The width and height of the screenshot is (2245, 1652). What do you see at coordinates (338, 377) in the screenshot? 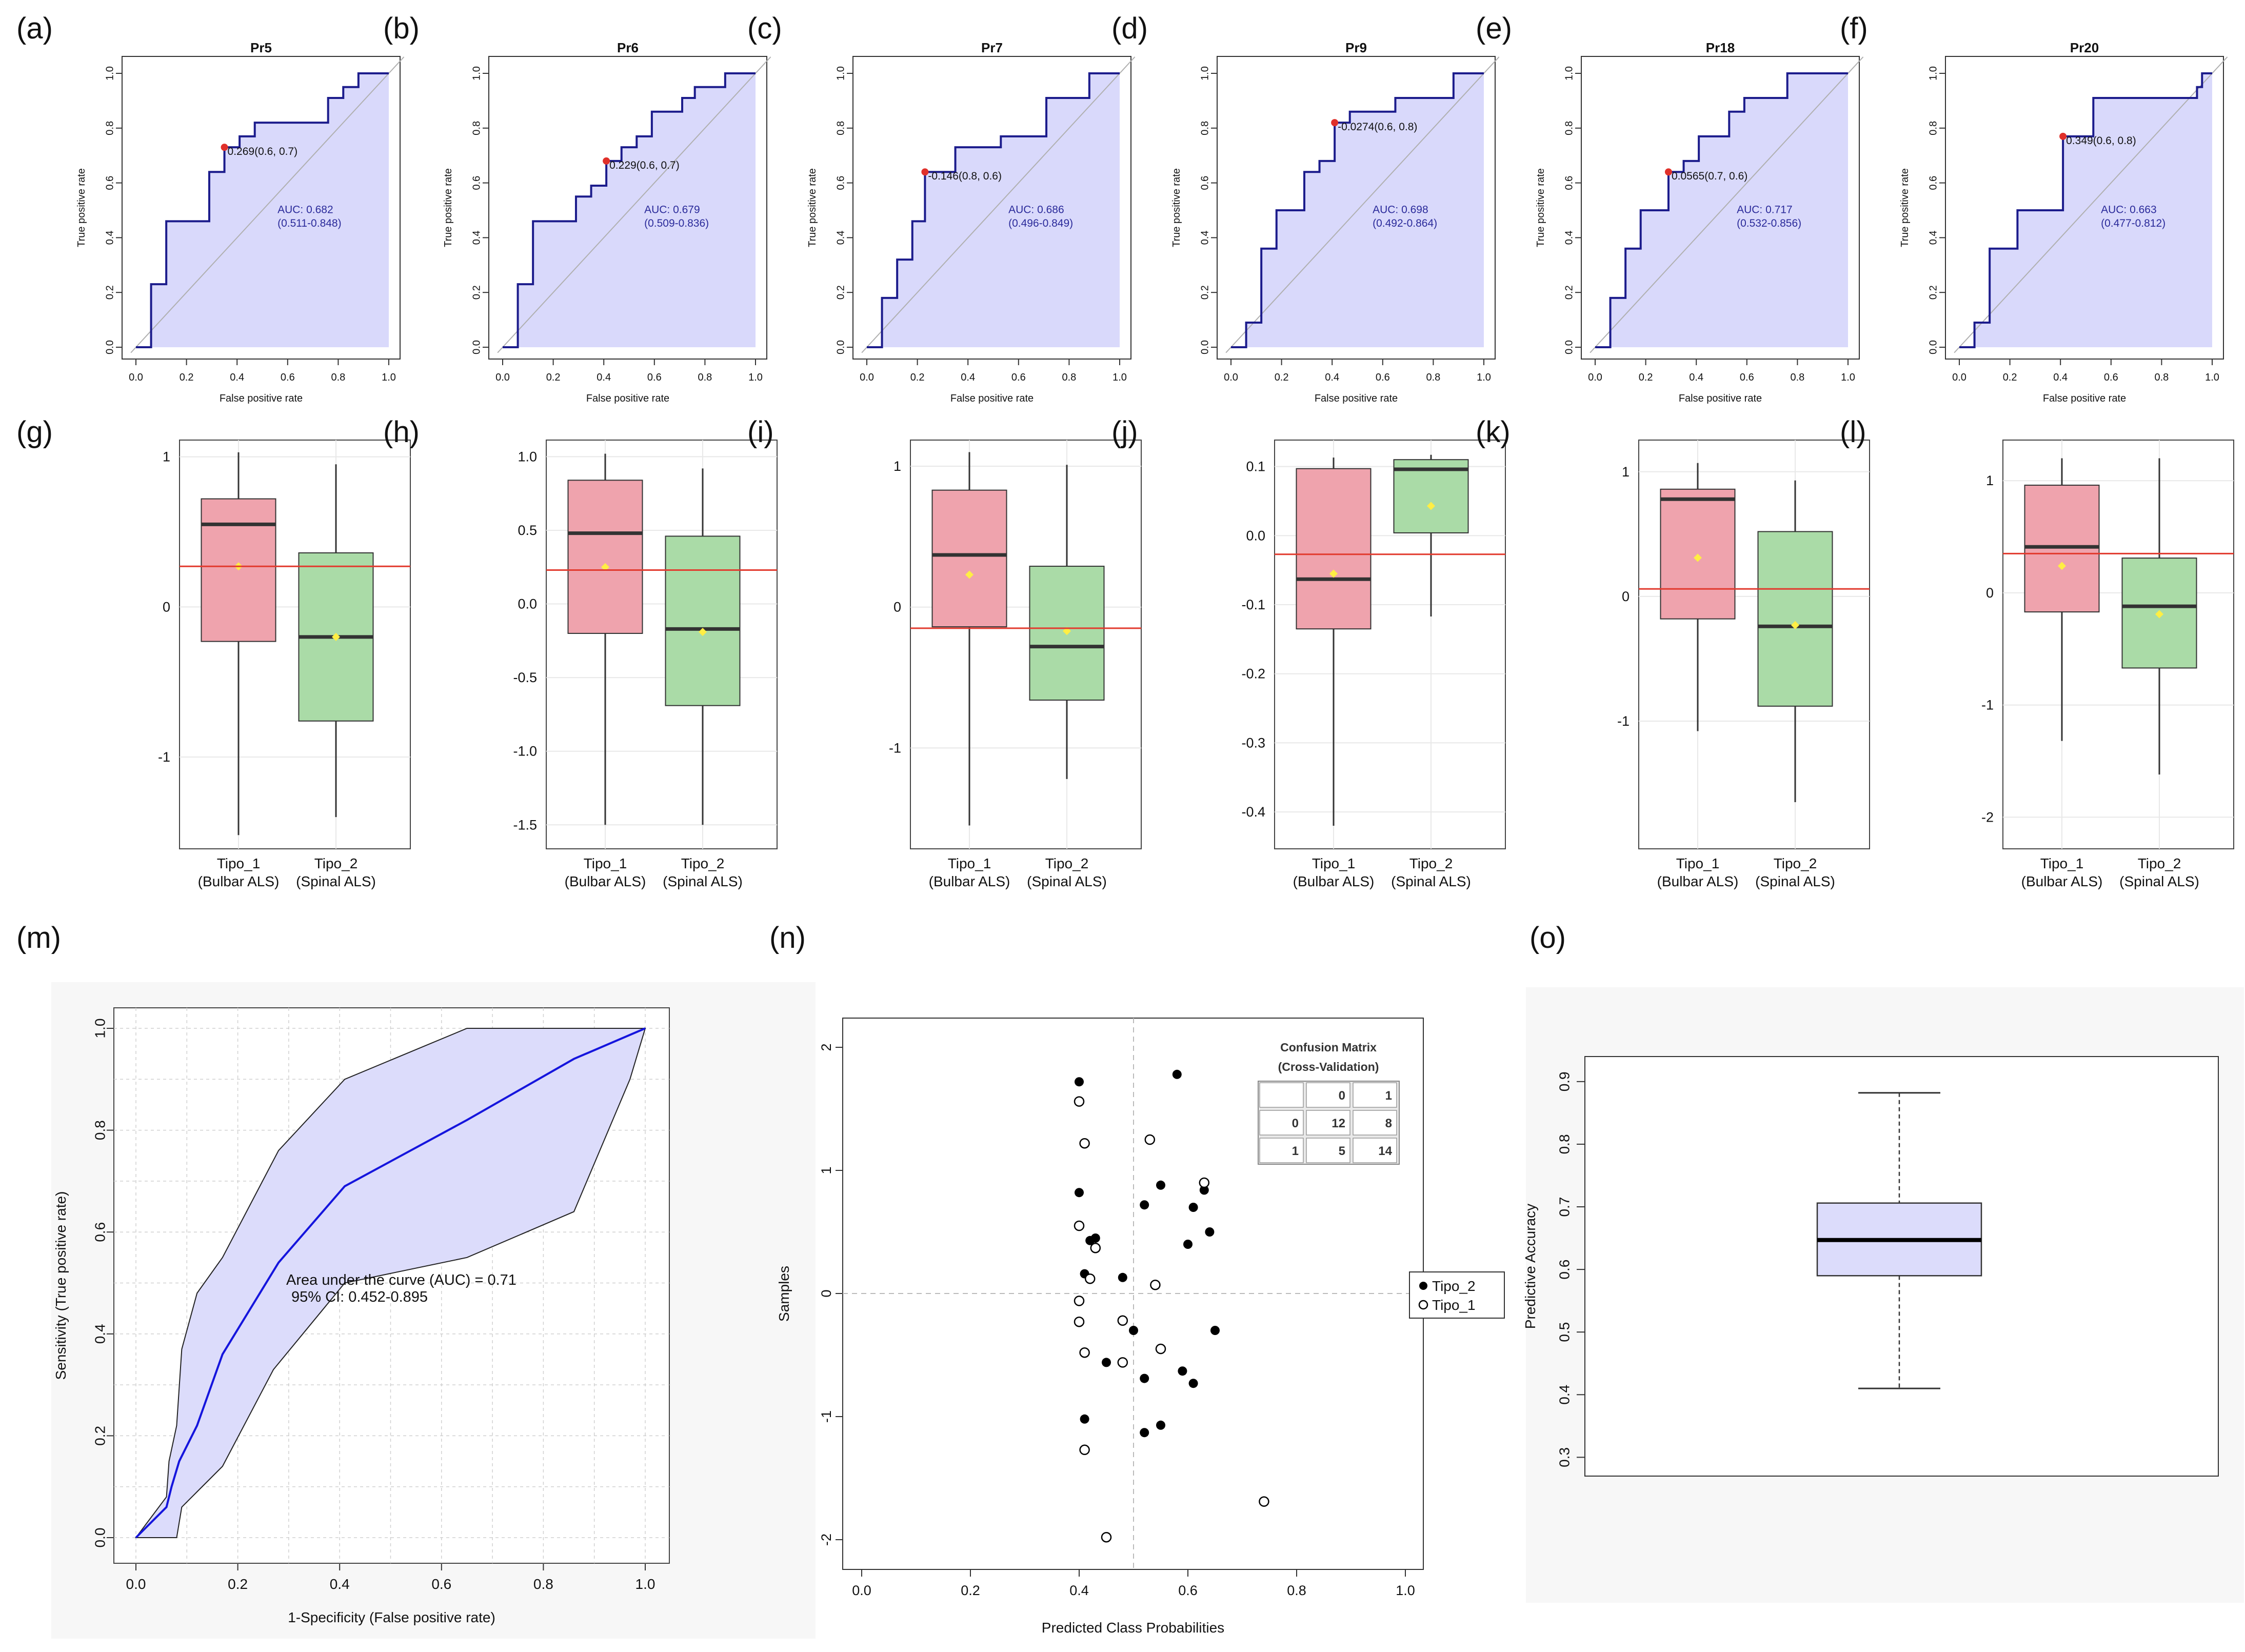
I see `x-tick-label: 0.8` at bounding box center [338, 377].